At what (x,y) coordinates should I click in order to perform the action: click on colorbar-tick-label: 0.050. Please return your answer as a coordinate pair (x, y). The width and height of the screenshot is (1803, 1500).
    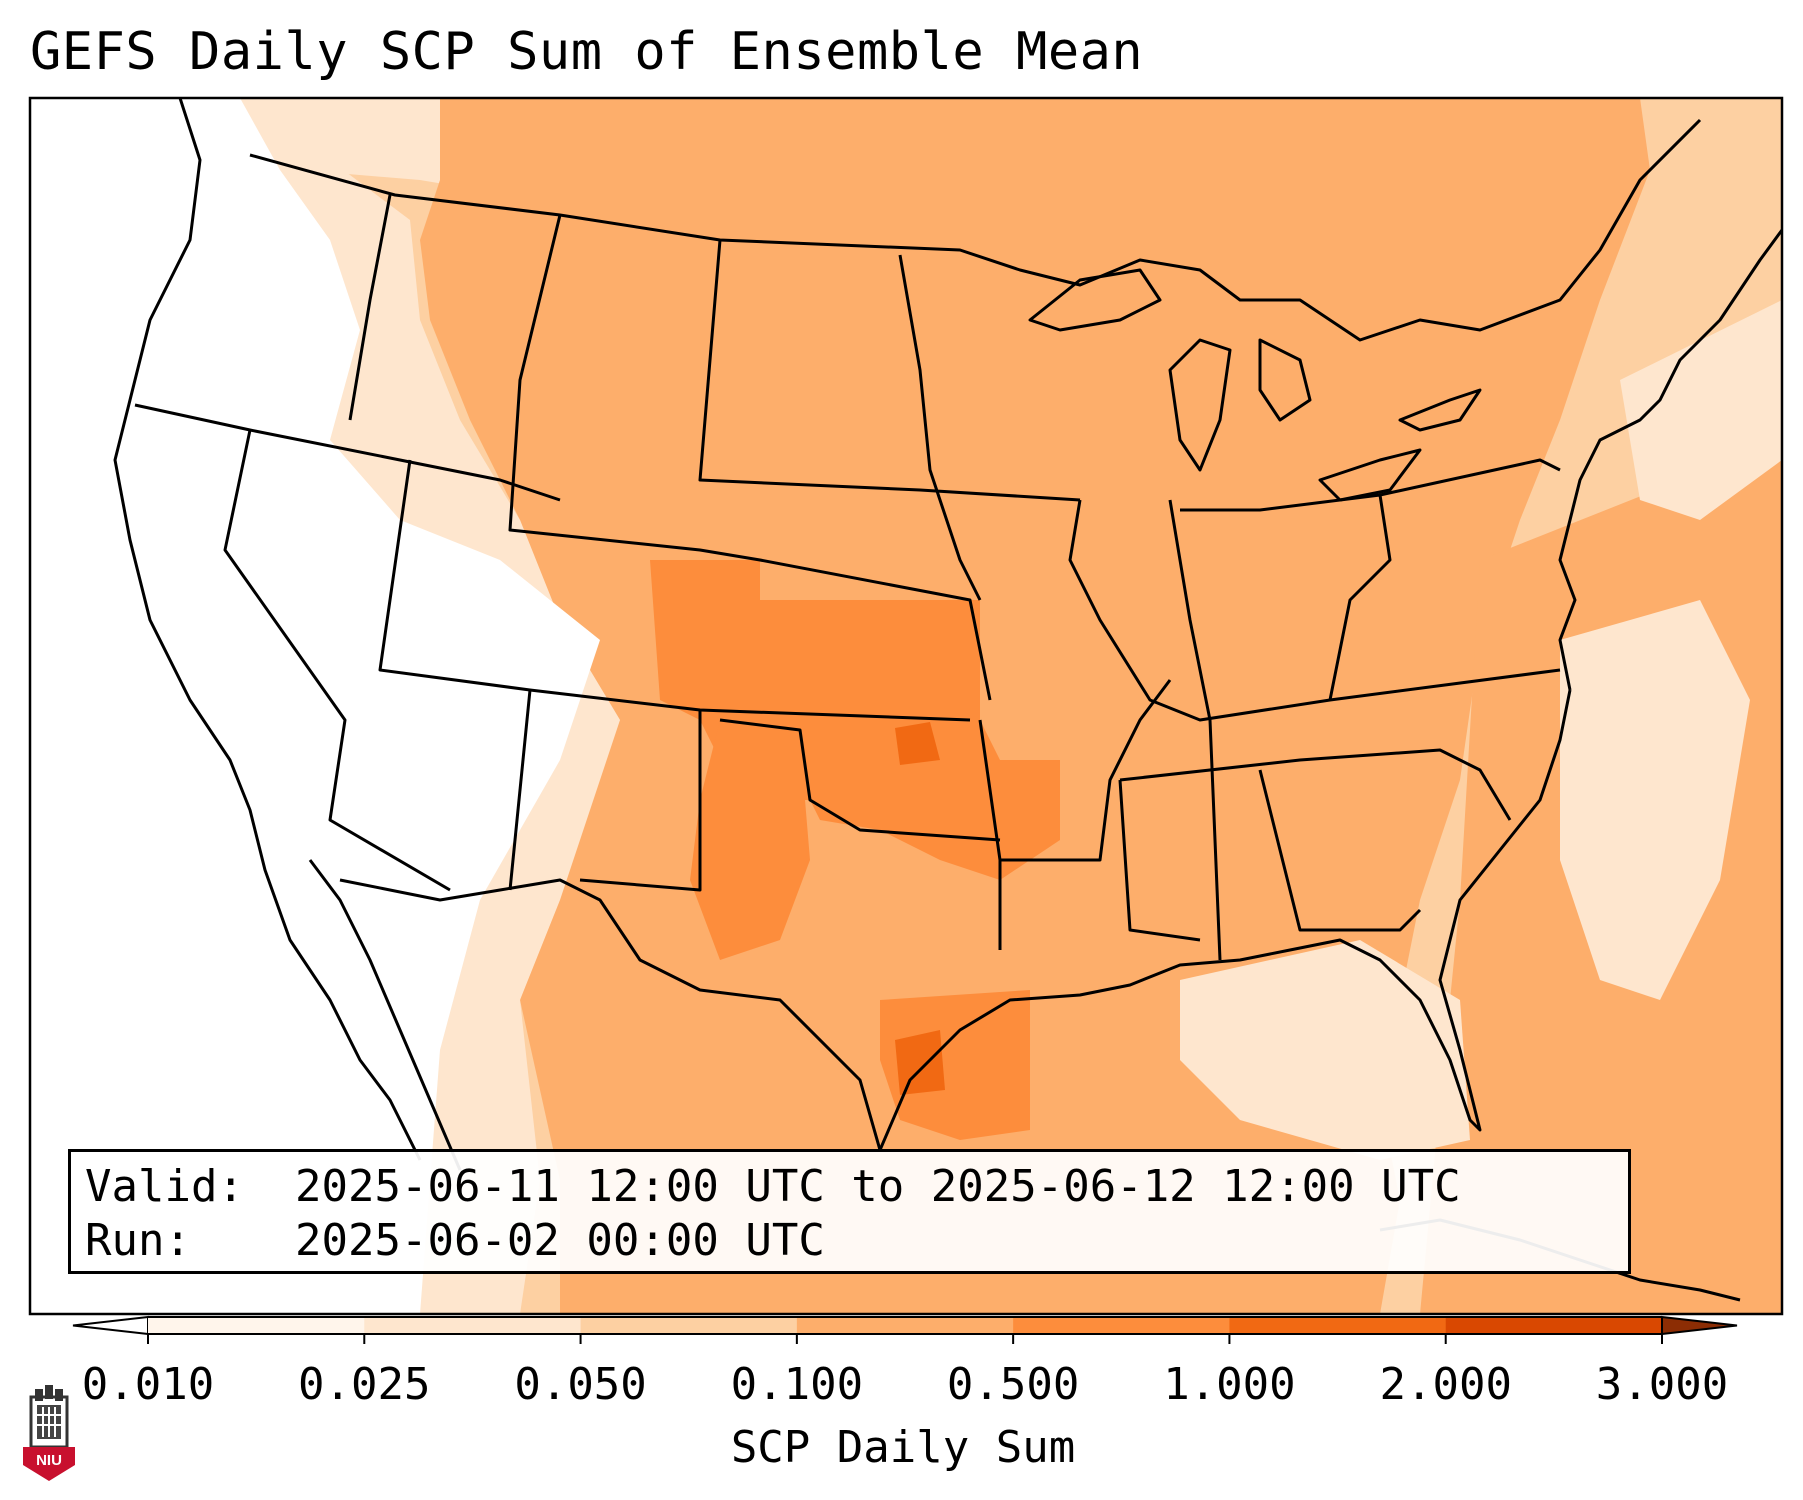
    Looking at the image, I should click on (580, 1385).